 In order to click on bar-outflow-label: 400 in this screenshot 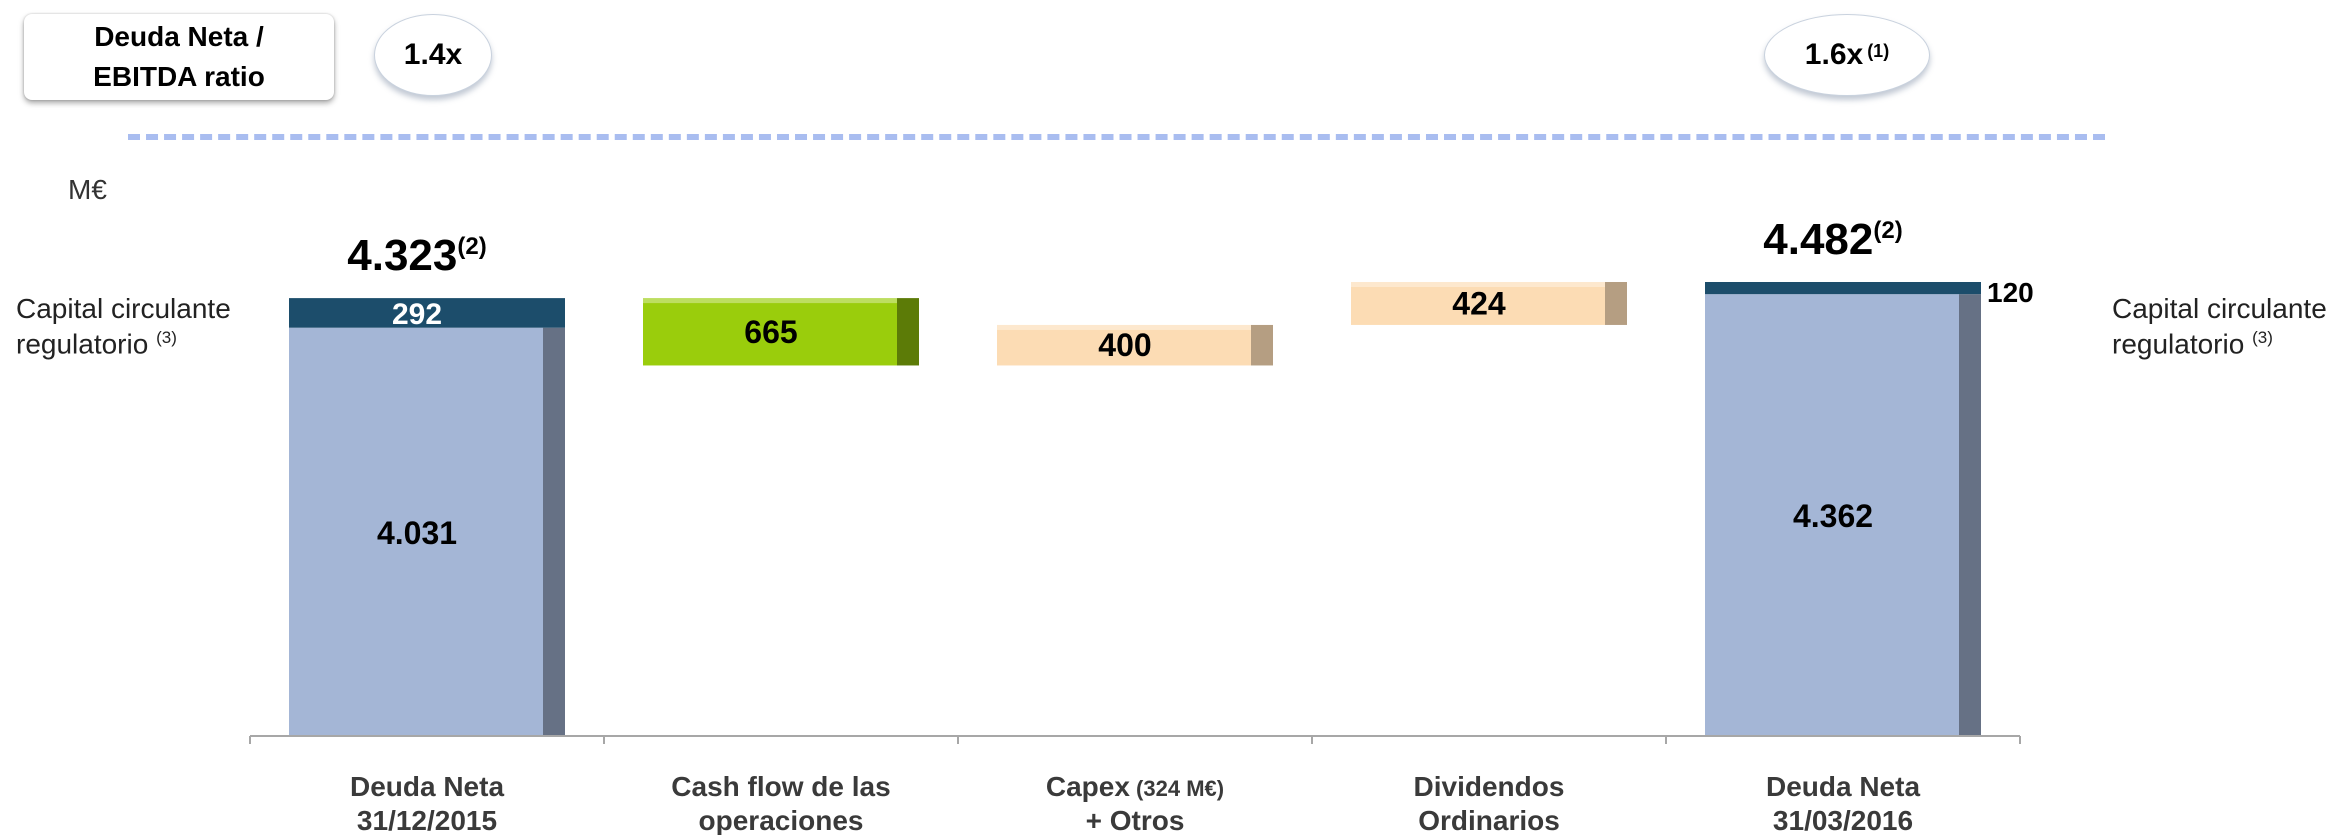, I will do `click(1124, 345)`.